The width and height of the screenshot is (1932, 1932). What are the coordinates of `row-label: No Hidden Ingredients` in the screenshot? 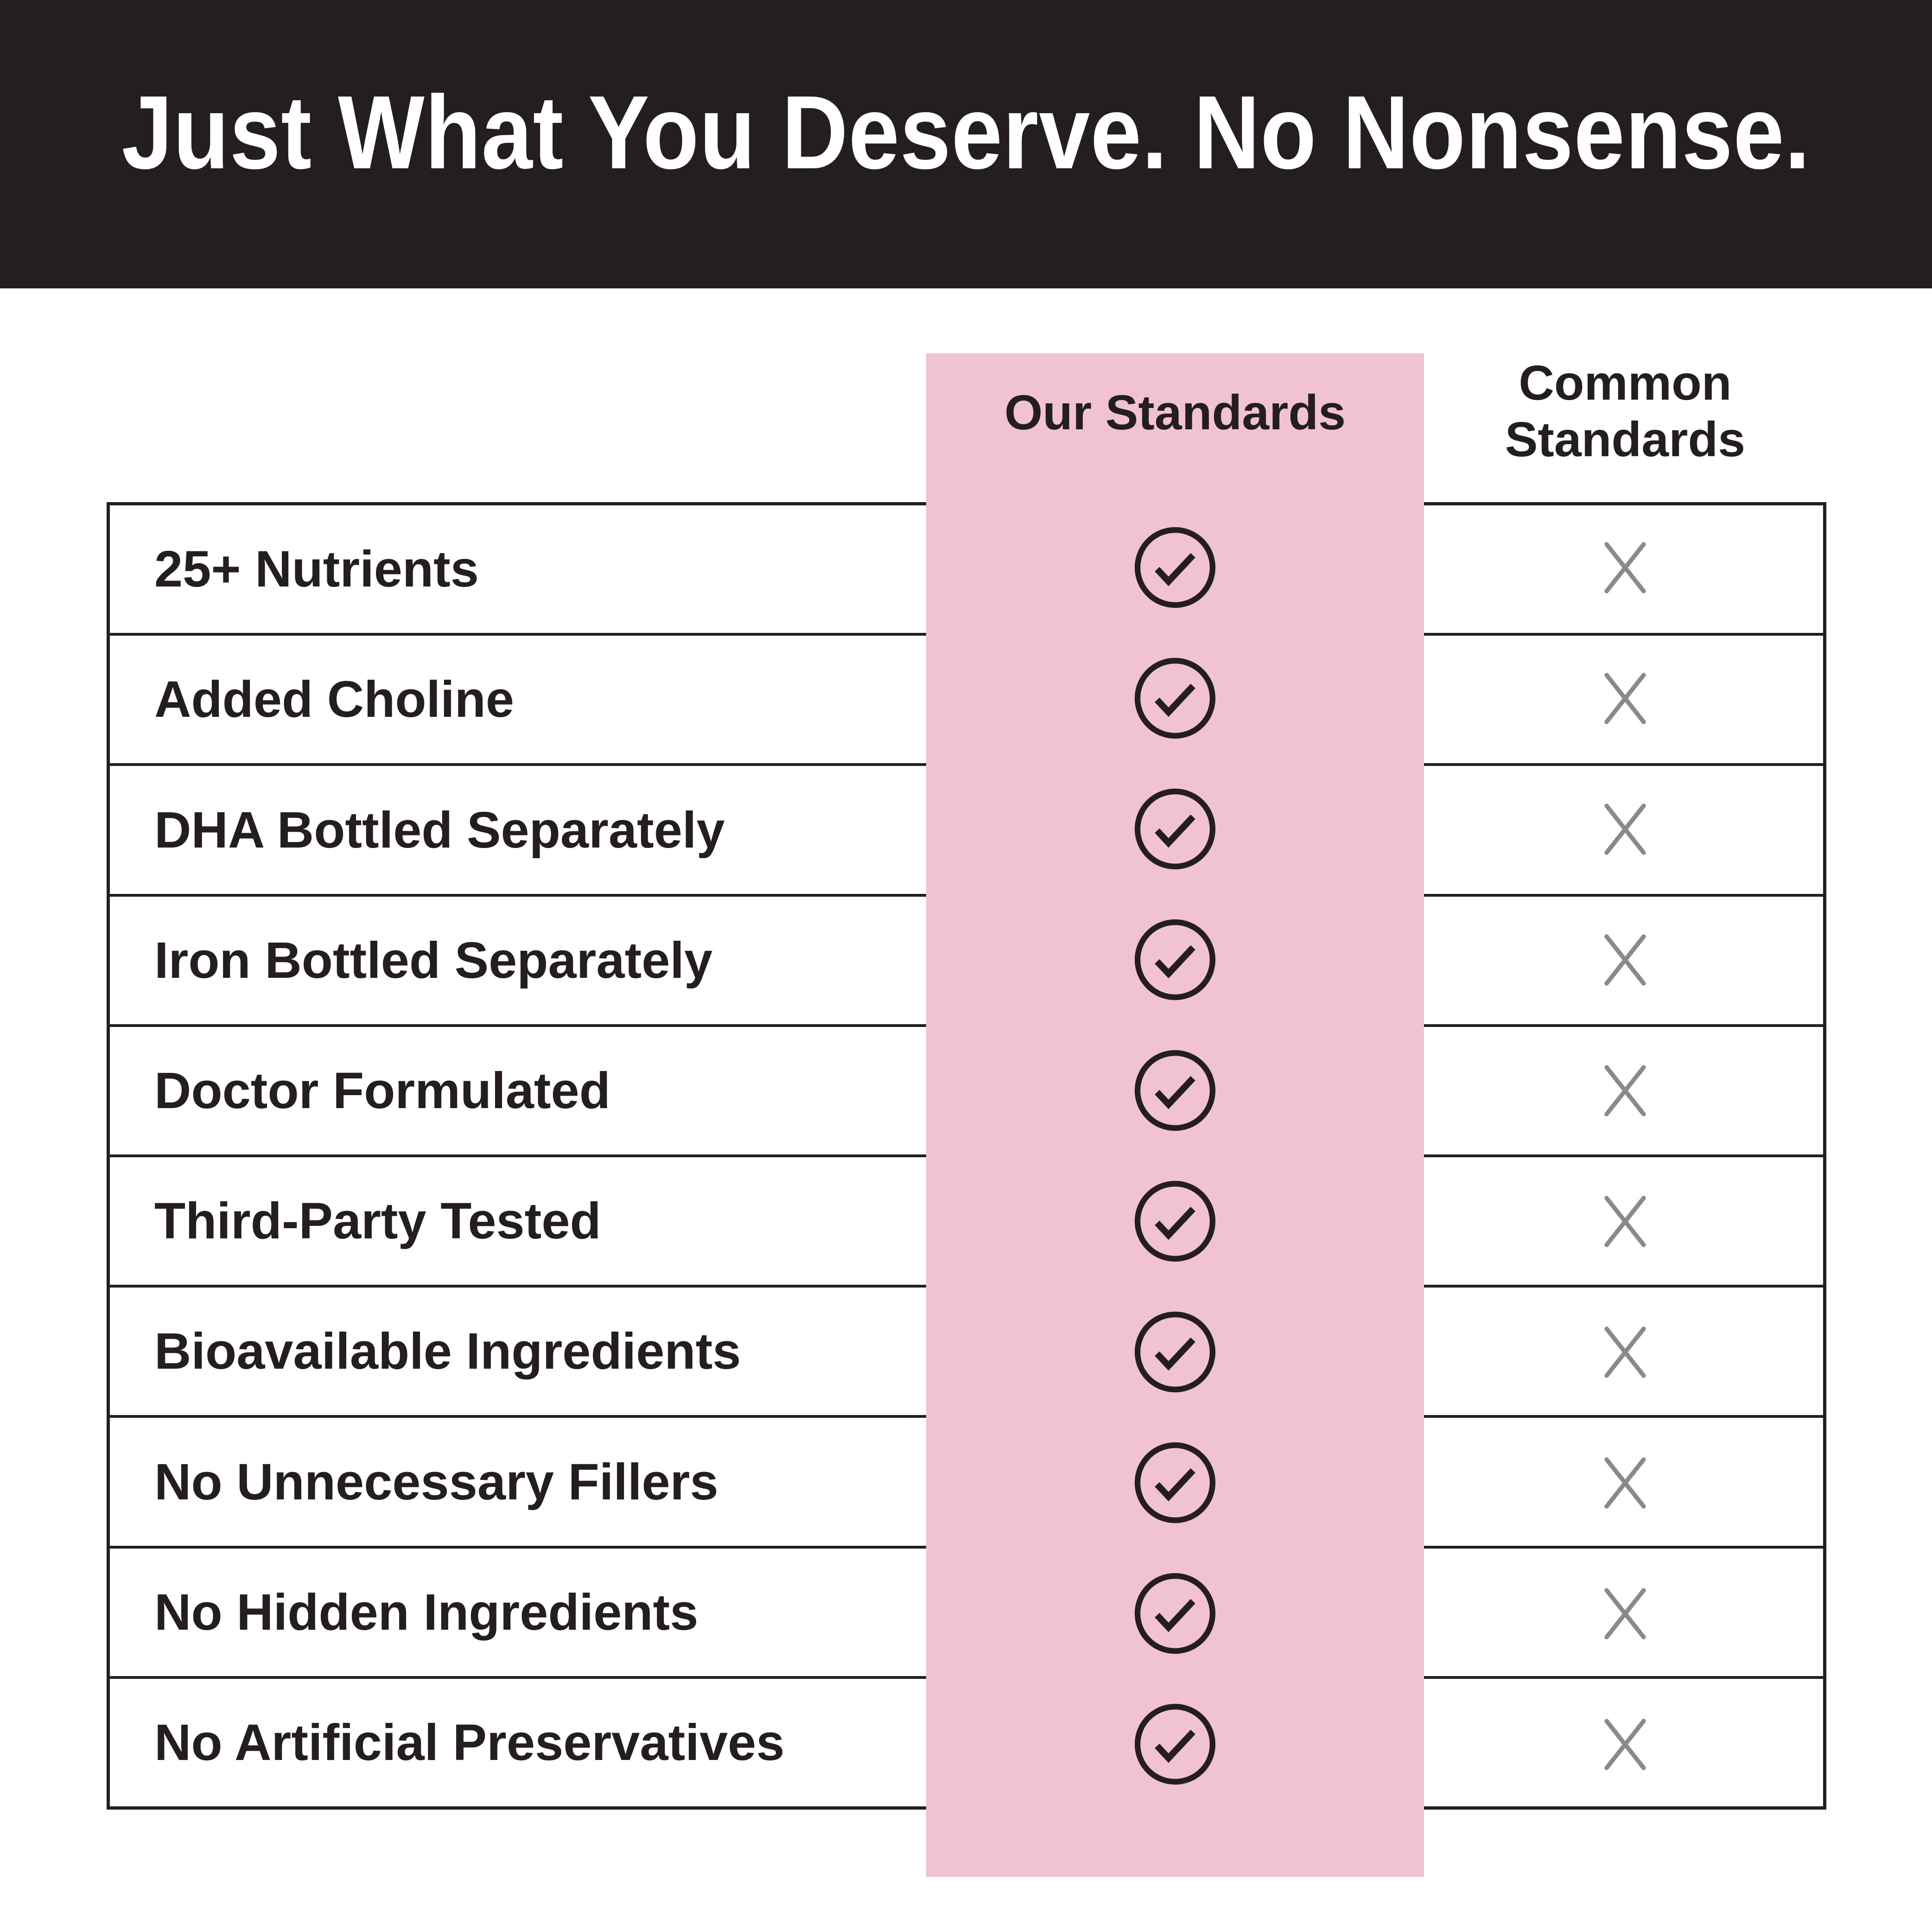 It's located at (426, 1612).